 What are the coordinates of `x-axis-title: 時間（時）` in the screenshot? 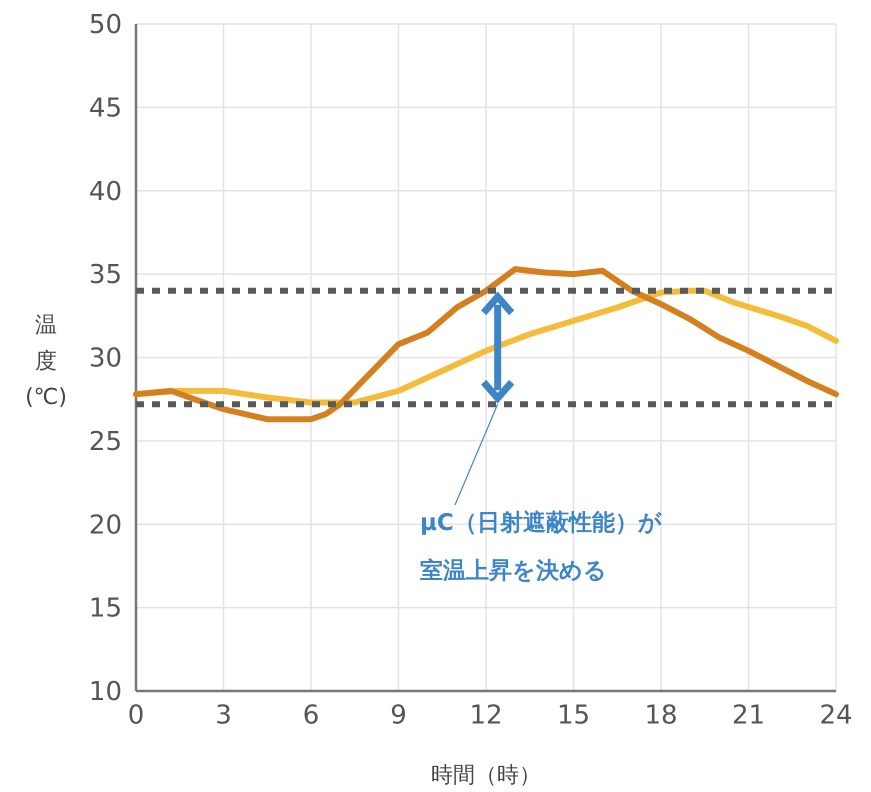 It's located at (486, 775).